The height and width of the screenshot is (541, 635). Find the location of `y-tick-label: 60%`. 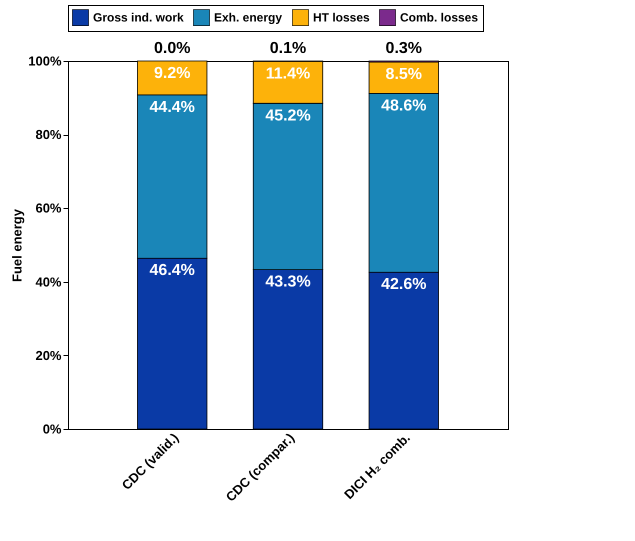

y-tick-label: 60% is located at coordinates (48, 208).